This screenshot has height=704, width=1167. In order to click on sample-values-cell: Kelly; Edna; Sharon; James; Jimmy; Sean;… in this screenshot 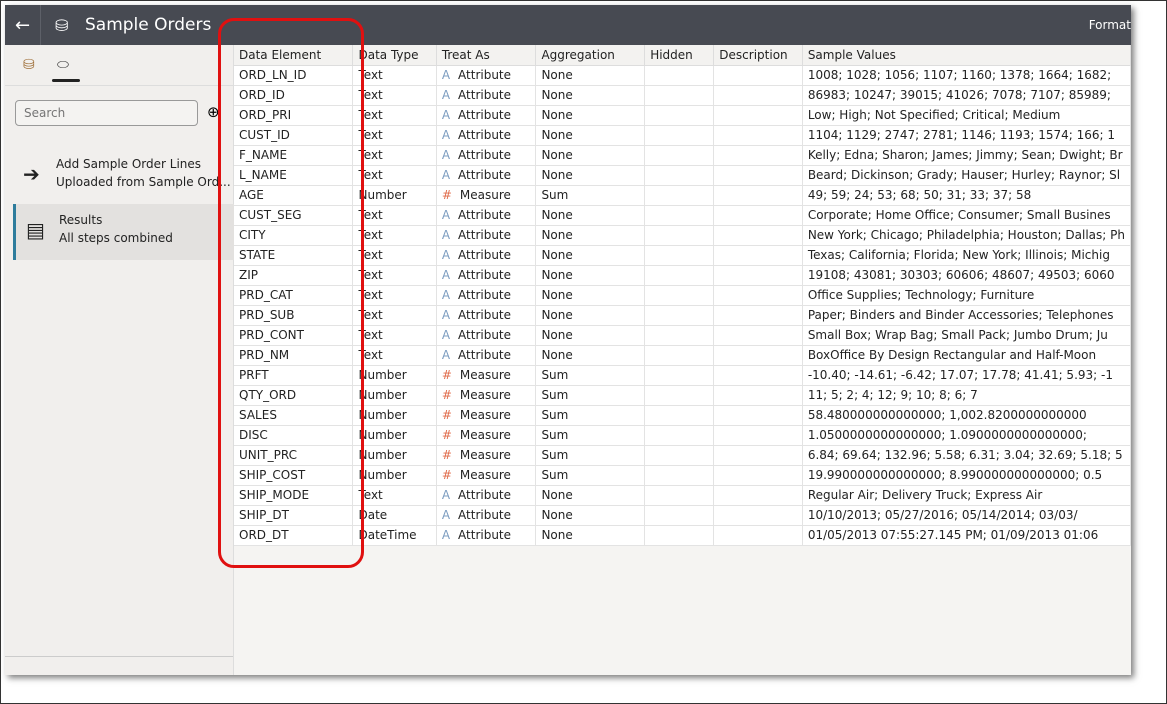, I will do `click(966, 155)`.